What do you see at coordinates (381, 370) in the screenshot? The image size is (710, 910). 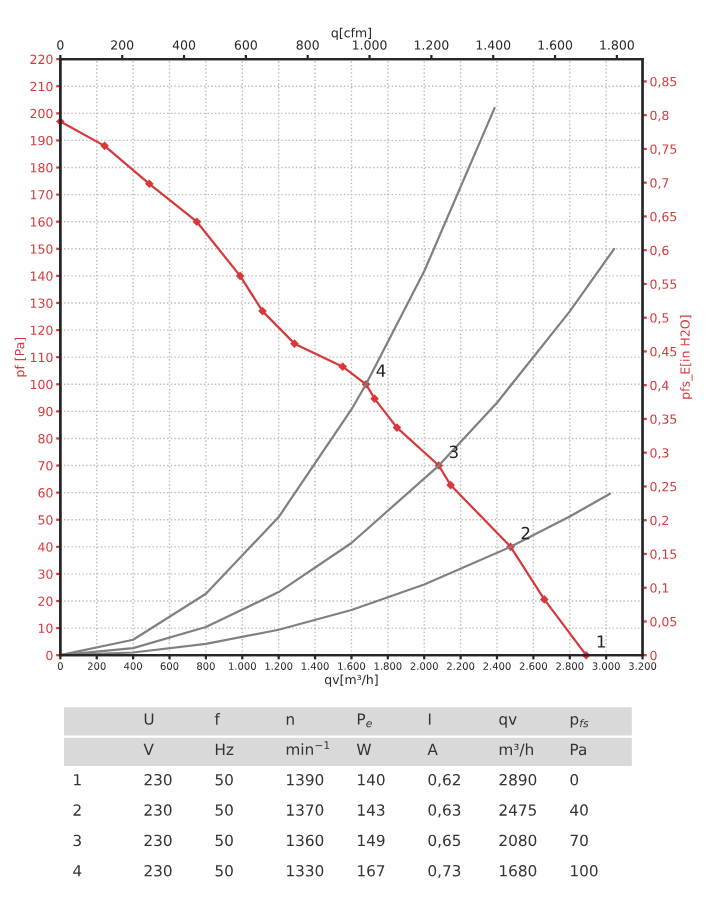 I see `annotation: 4` at bounding box center [381, 370].